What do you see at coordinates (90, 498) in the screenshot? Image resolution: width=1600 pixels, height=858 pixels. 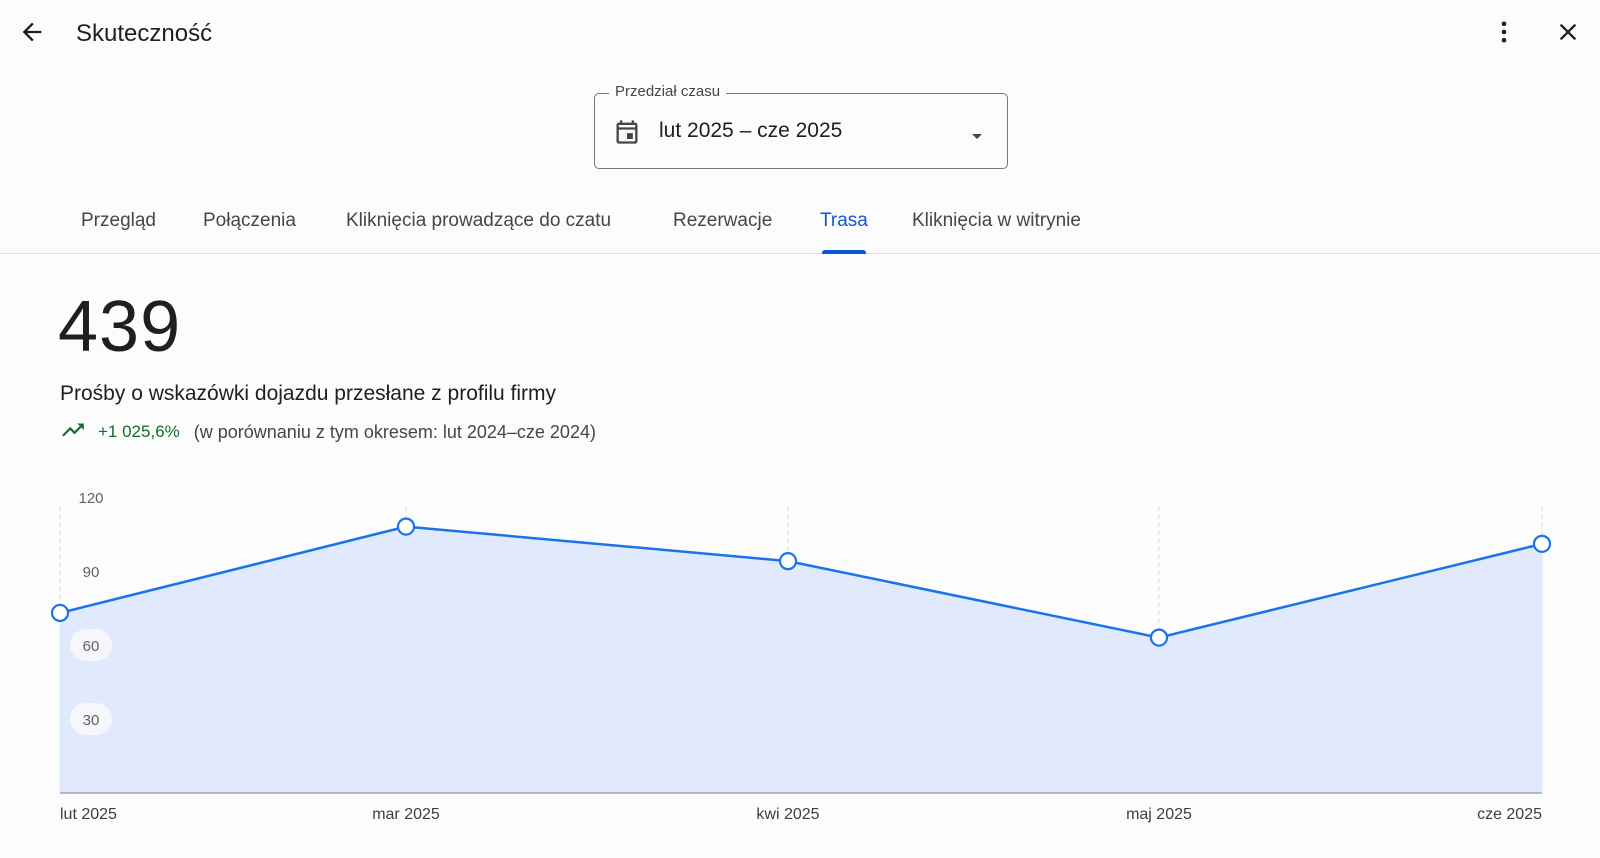 I see `y-tick-label: 120` at bounding box center [90, 498].